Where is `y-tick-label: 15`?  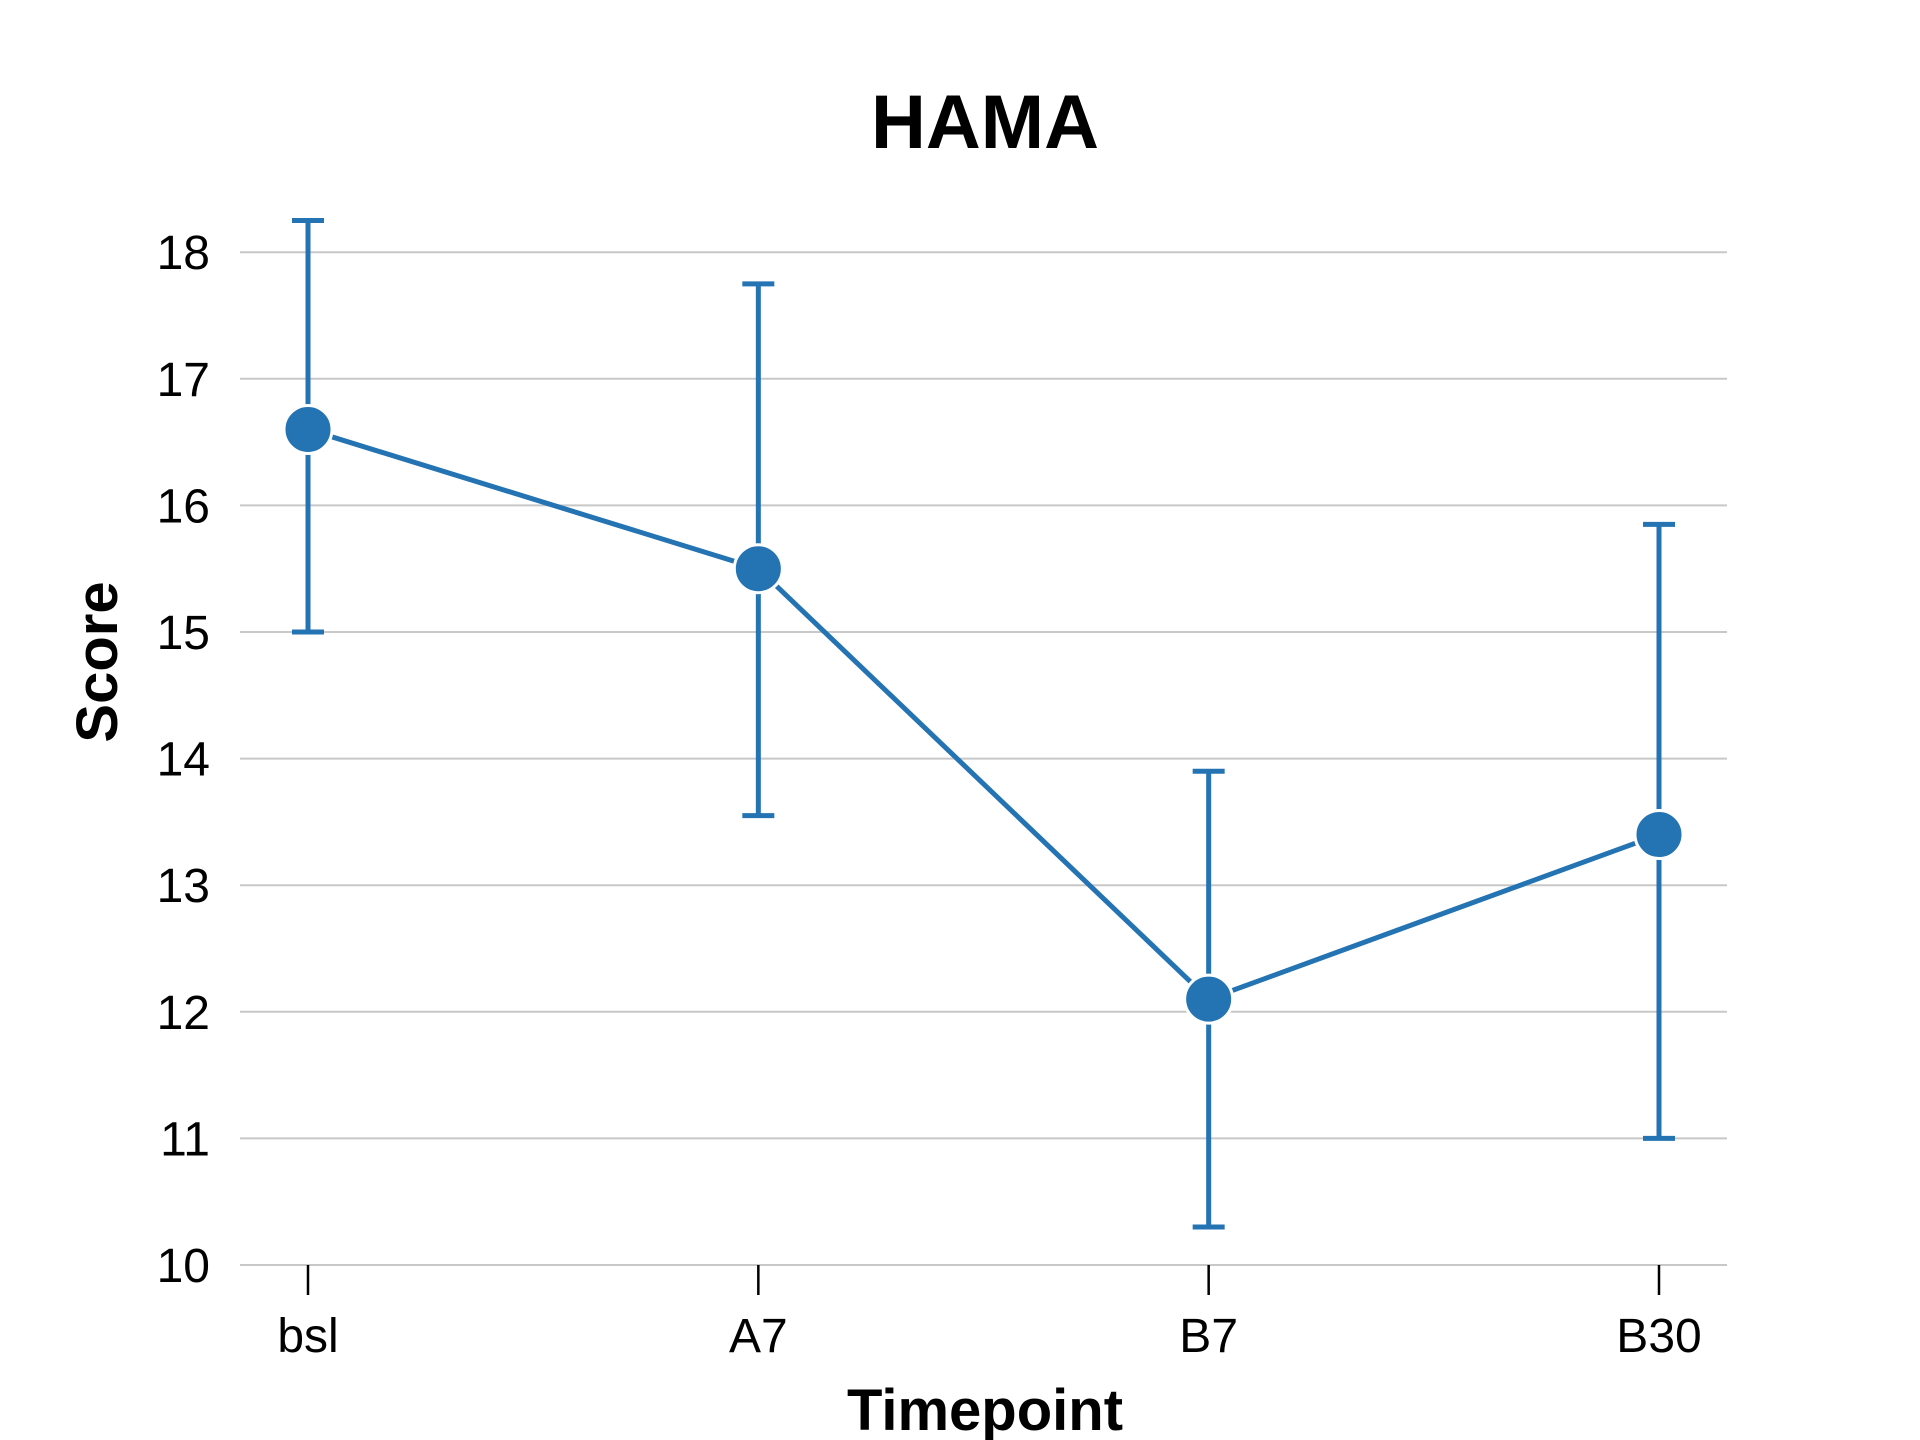
y-tick-label: 15 is located at coordinates (183, 633).